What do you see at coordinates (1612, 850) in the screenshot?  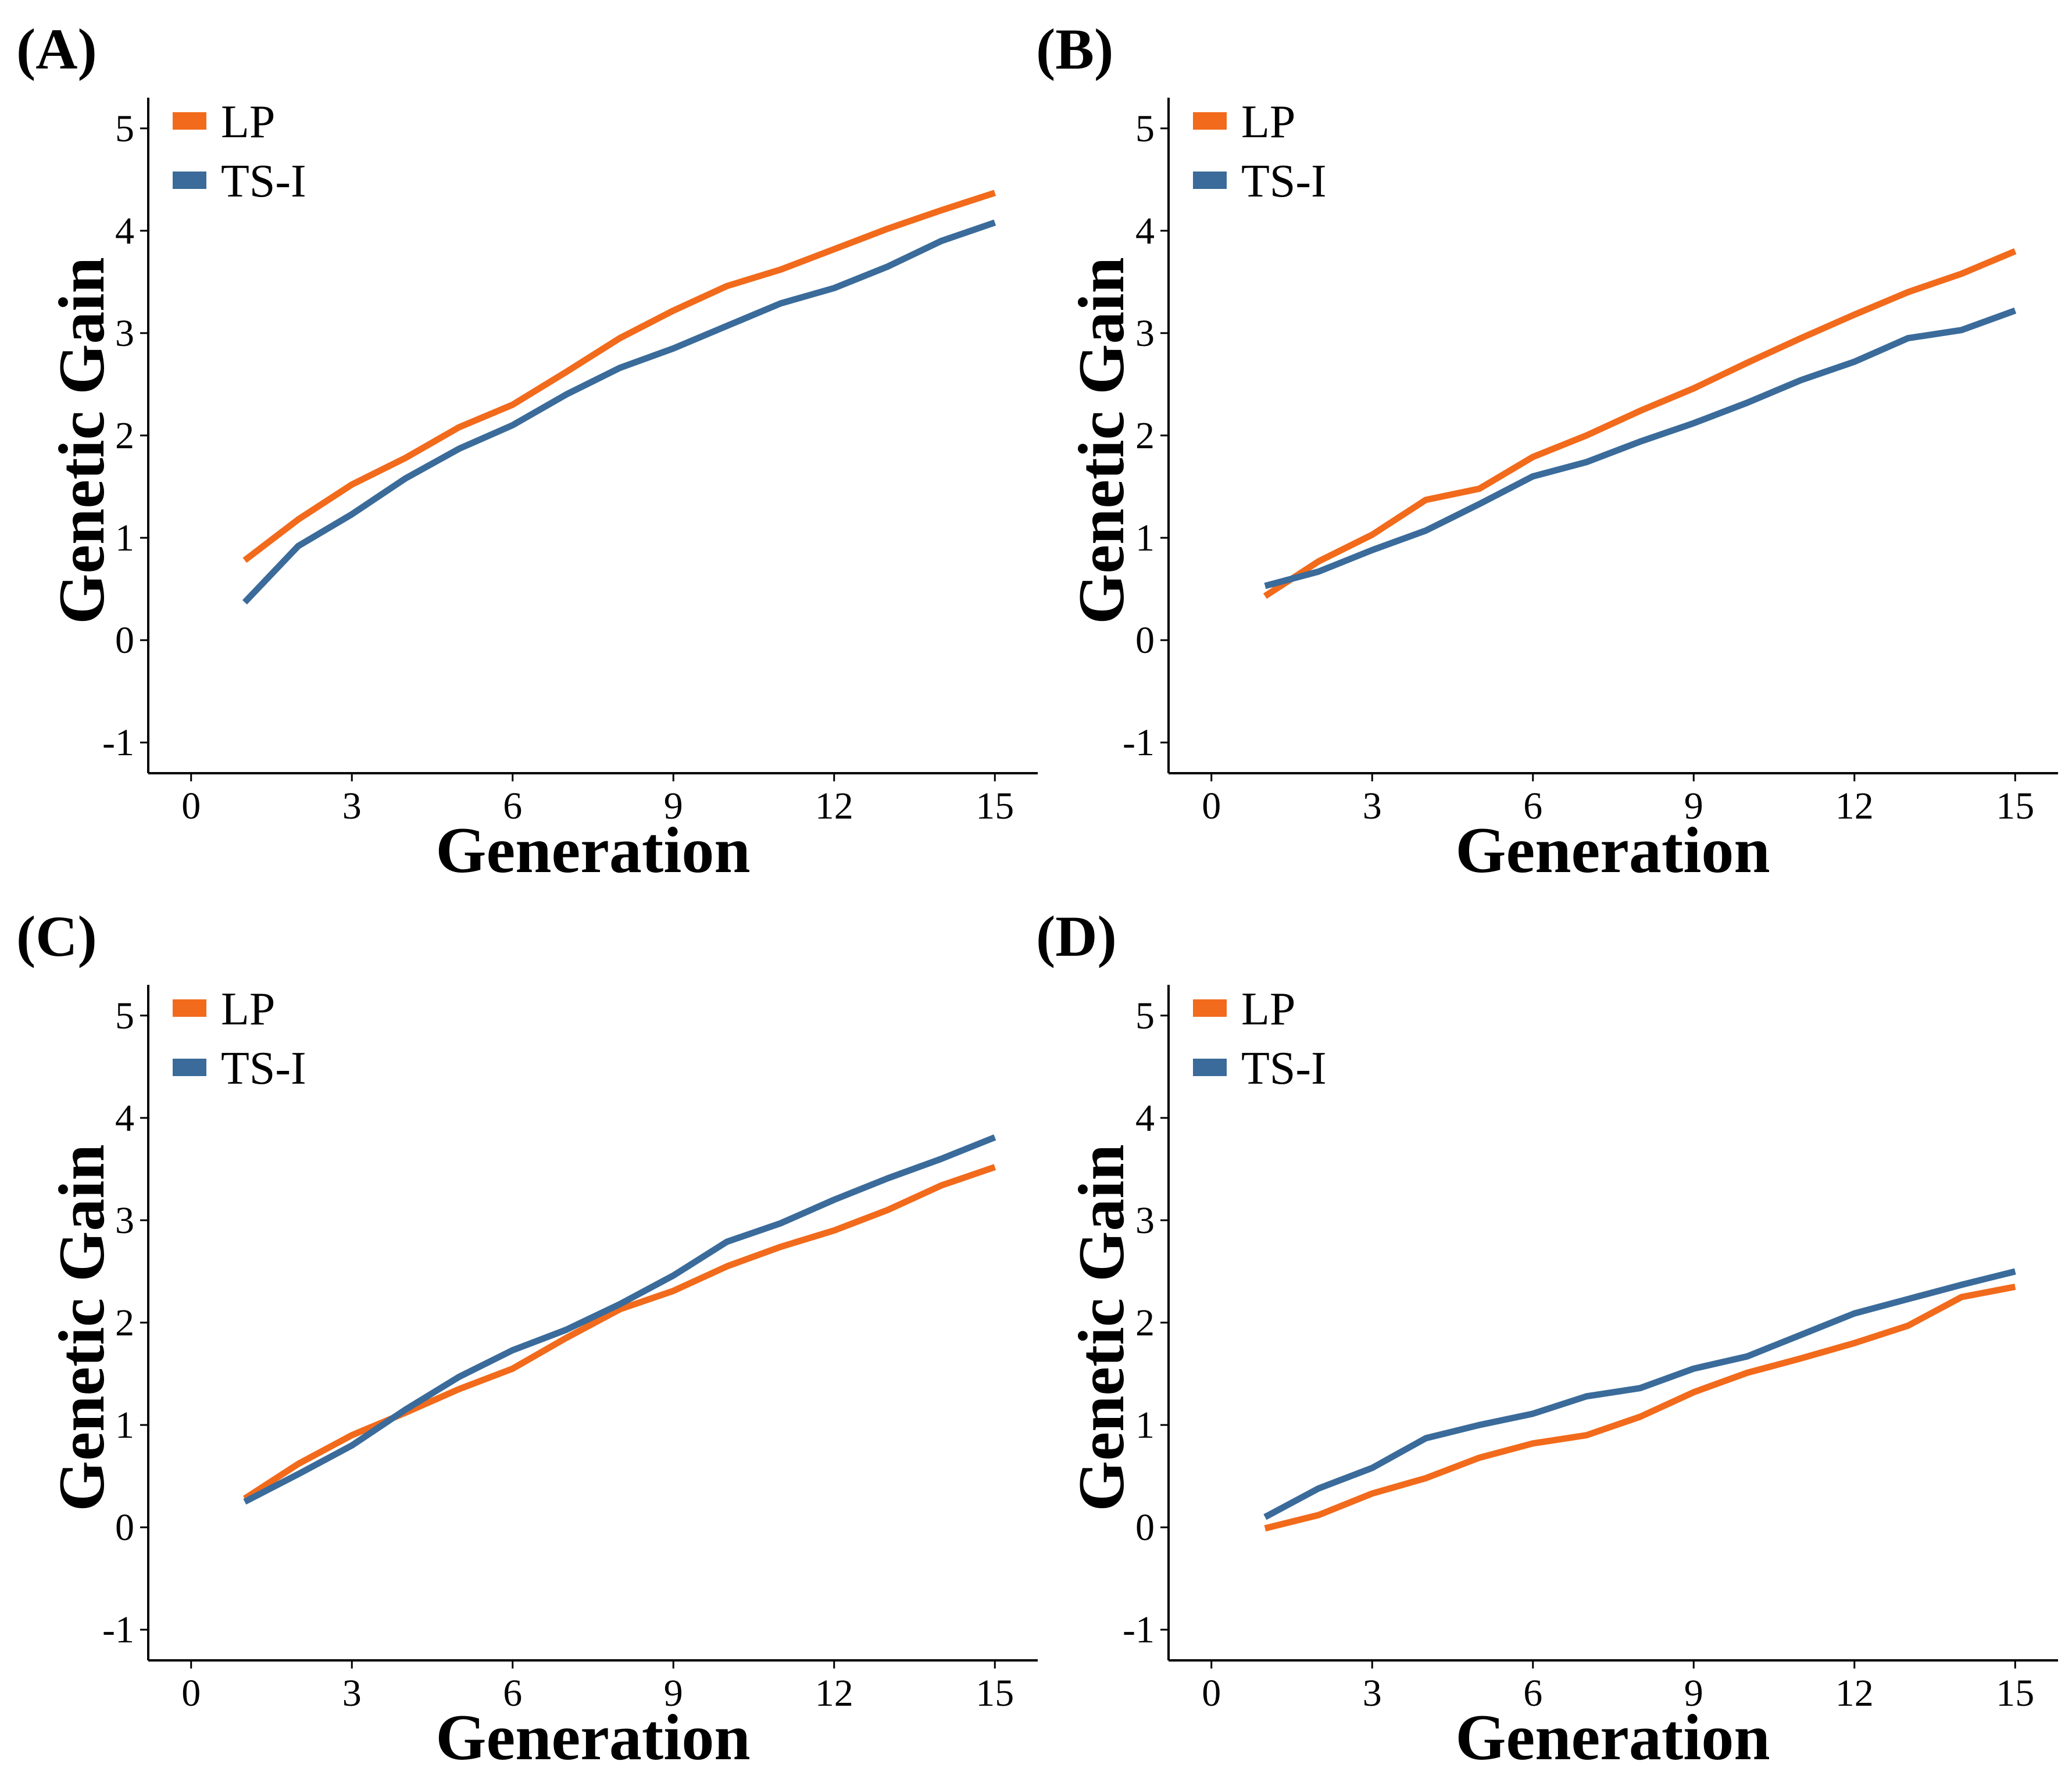 I see `x-axis-title-b: Generation` at bounding box center [1612, 850].